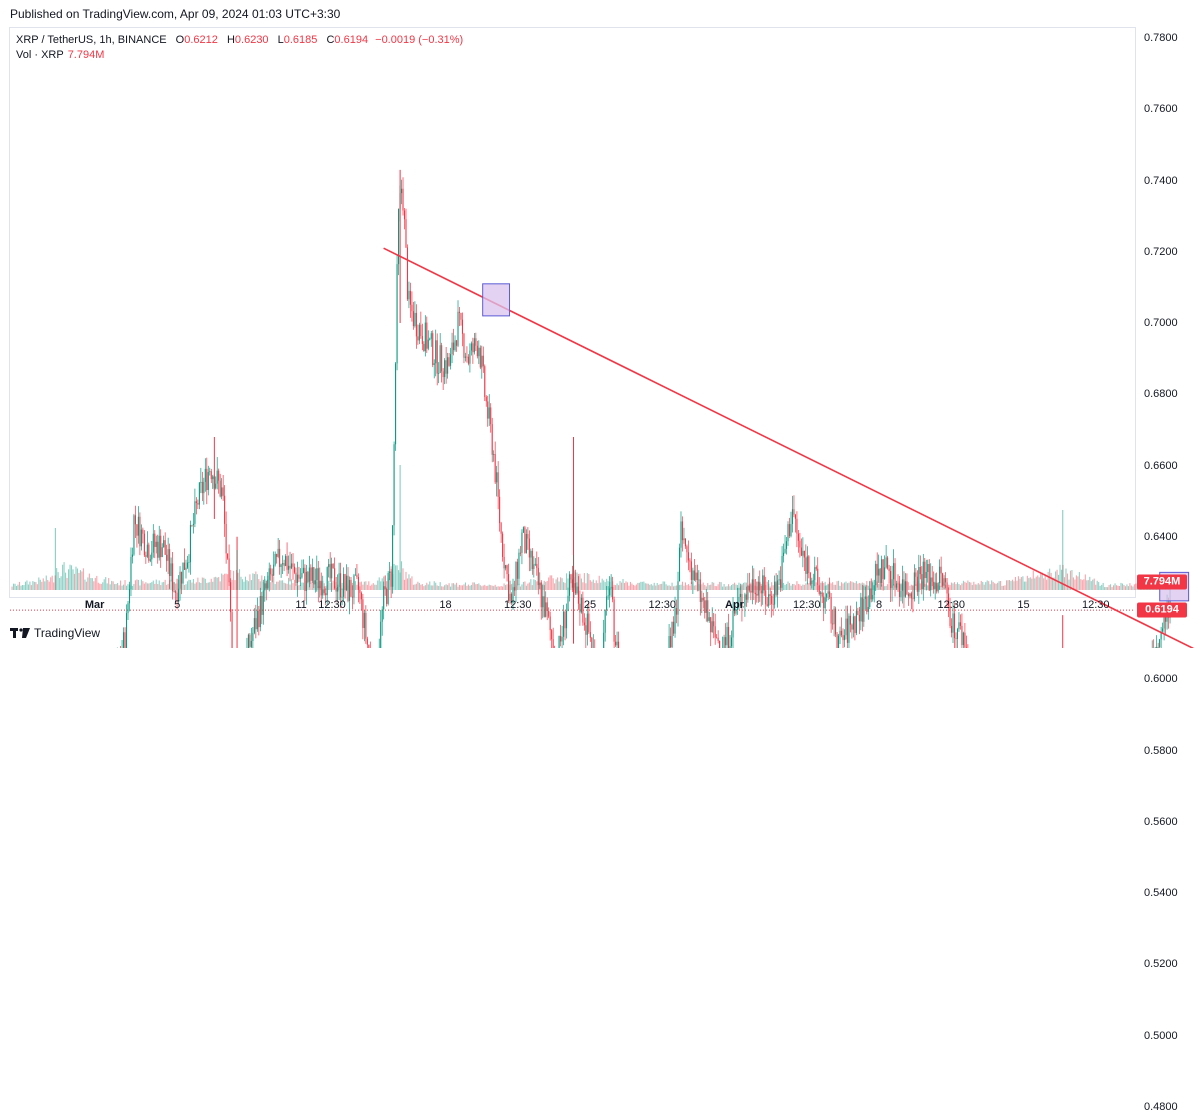 This screenshot has width=1200, height=1113. Describe the element at coordinates (55, 633) in the screenshot. I see `tradingview-logo: TradingView` at that location.